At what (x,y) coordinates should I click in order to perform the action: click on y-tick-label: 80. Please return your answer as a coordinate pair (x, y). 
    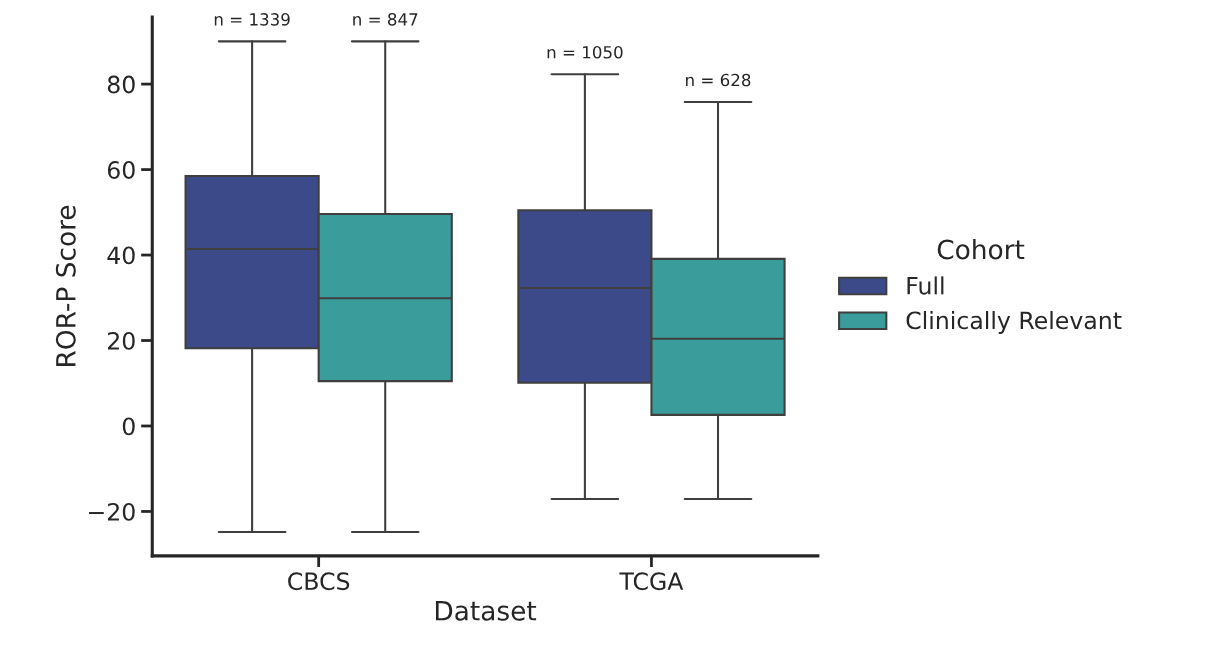
    Looking at the image, I should click on (121, 84).